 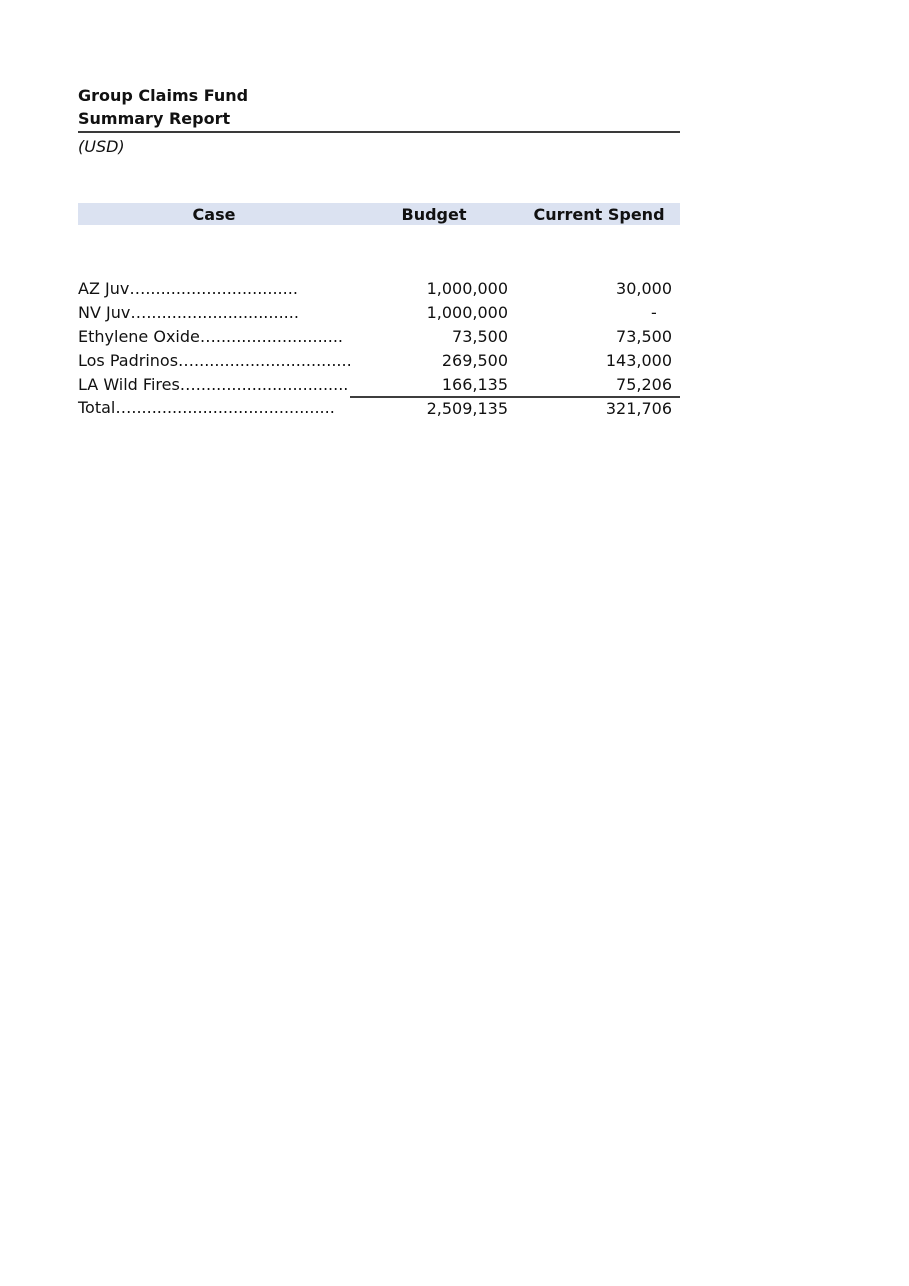 I want to click on header-current-spend: Current Spend, so click(x=599, y=214).